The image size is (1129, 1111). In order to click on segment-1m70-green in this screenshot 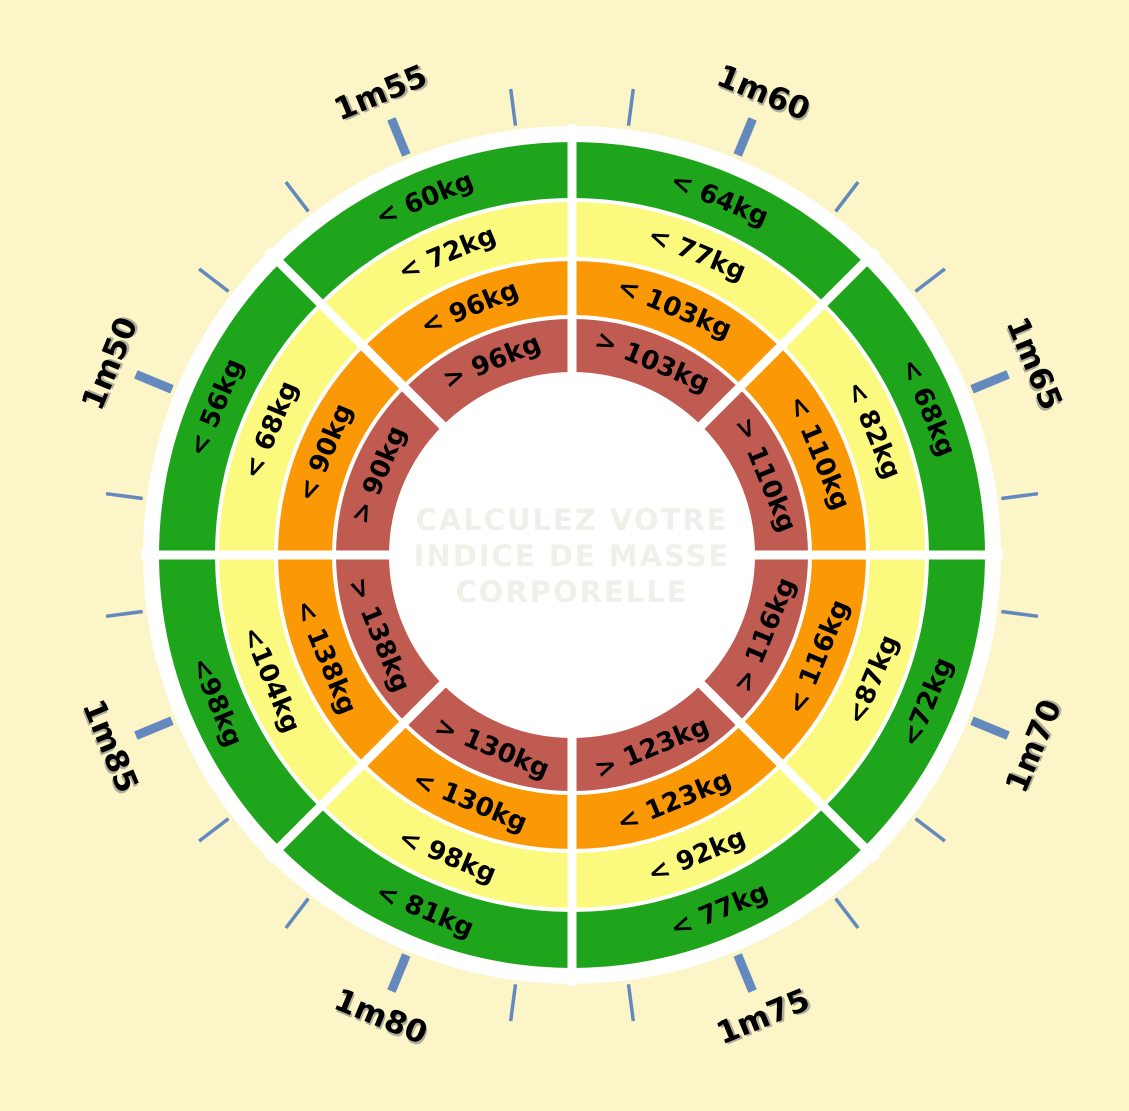, I will do `click(904, 701)`.